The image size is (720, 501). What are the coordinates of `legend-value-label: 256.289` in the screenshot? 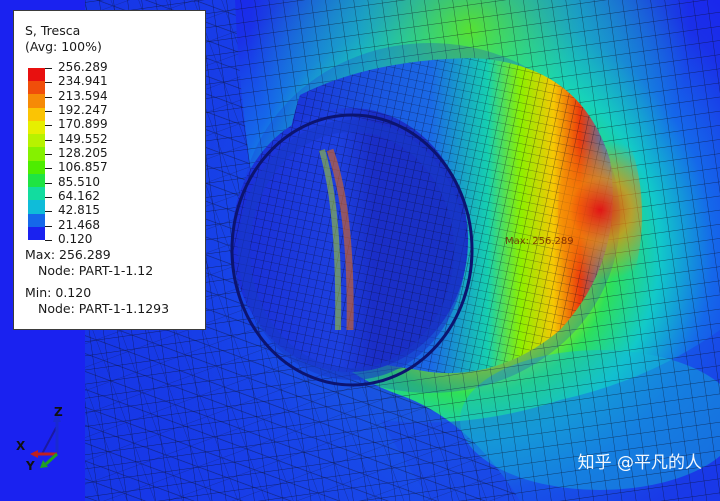 It's located at (83, 67).